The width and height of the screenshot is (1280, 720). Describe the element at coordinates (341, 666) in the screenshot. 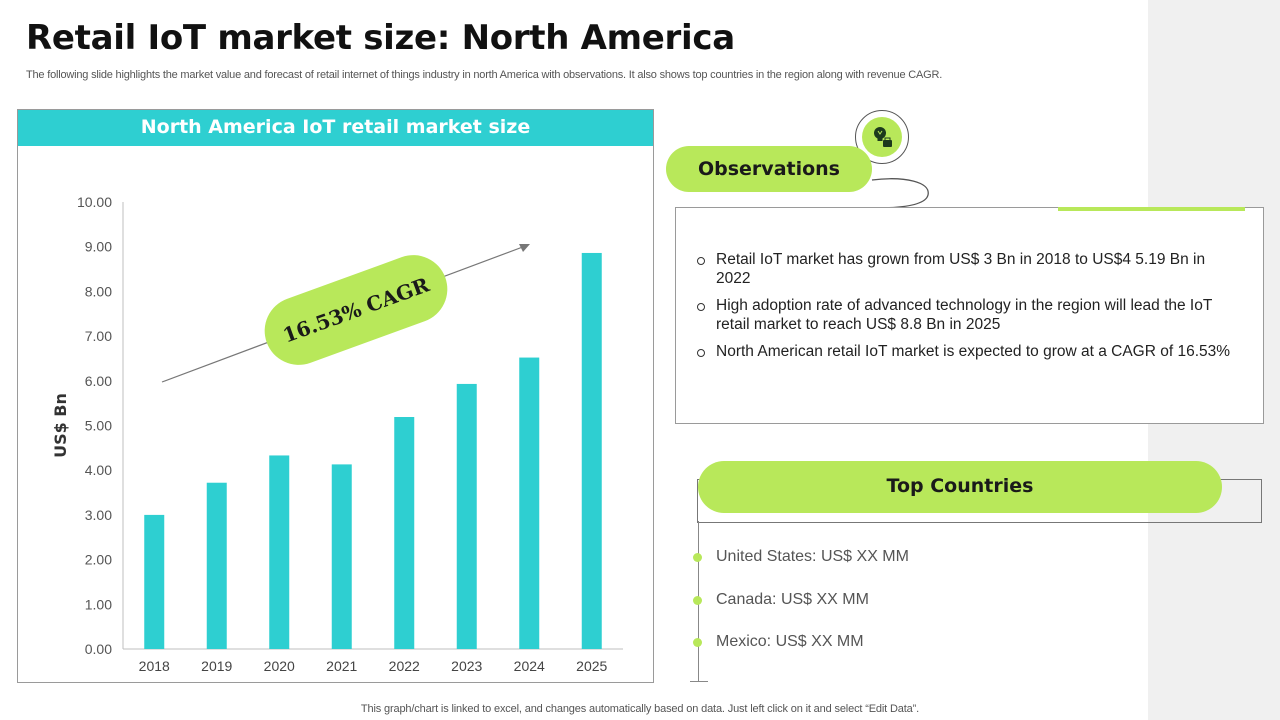

I see `x-tick-label: 2021` at that location.